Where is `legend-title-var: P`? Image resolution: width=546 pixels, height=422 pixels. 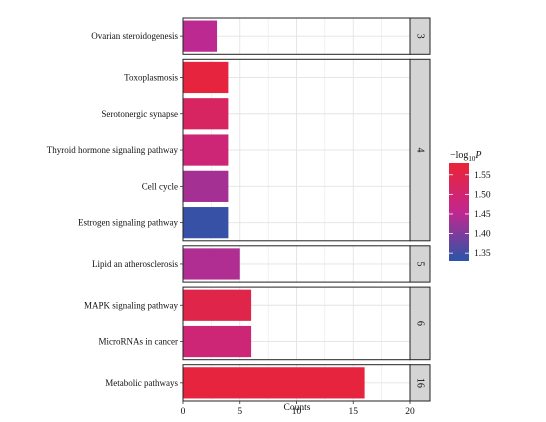 legend-title-var: P is located at coordinates (477, 155).